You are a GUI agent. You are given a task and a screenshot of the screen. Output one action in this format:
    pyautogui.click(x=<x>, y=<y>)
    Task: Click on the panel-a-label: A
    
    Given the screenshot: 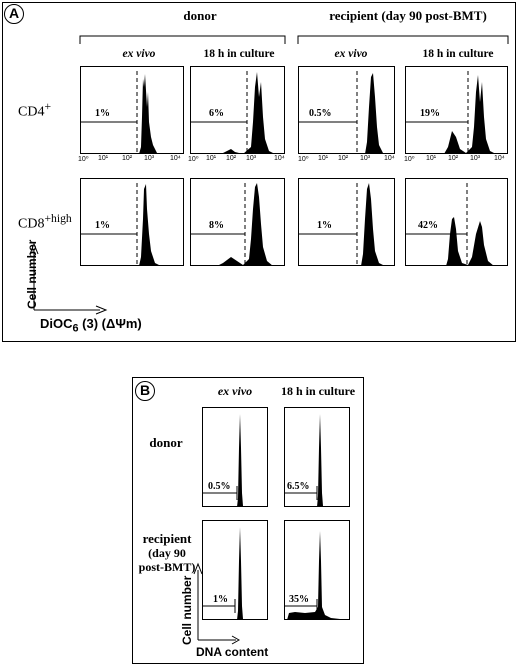 What is the action you would take?
    pyautogui.click(x=14, y=14)
    